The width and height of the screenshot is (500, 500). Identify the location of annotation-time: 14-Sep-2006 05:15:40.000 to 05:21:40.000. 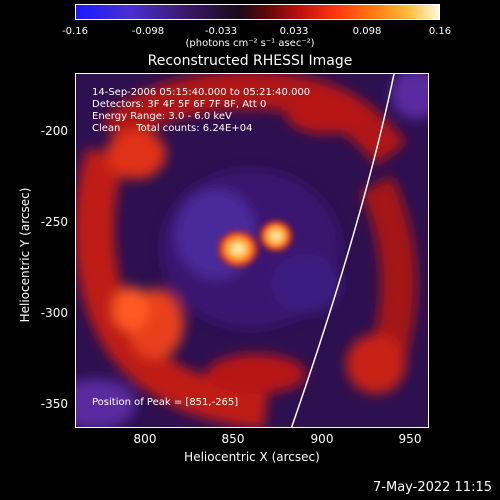
(201, 92).